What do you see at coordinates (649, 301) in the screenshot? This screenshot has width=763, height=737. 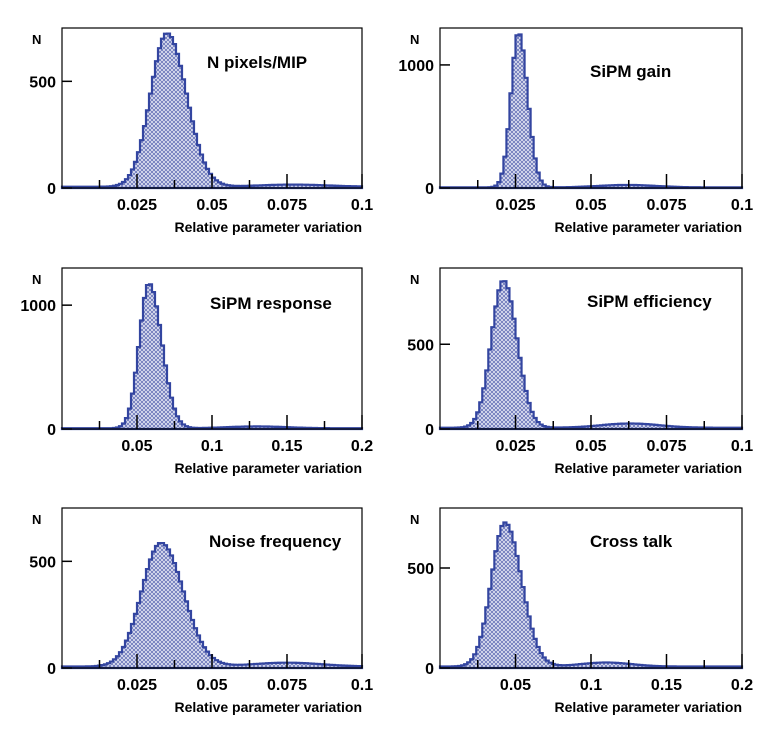 I see `panel-title: SiPM efficiency` at bounding box center [649, 301].